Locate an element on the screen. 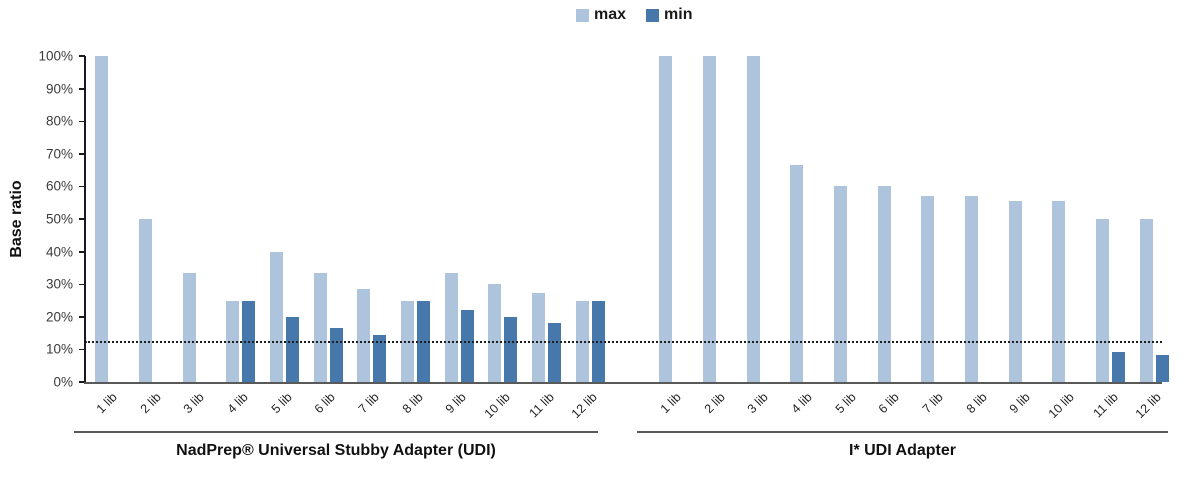  x-label-cell: 2 lib is located at coordinates (718, 405).